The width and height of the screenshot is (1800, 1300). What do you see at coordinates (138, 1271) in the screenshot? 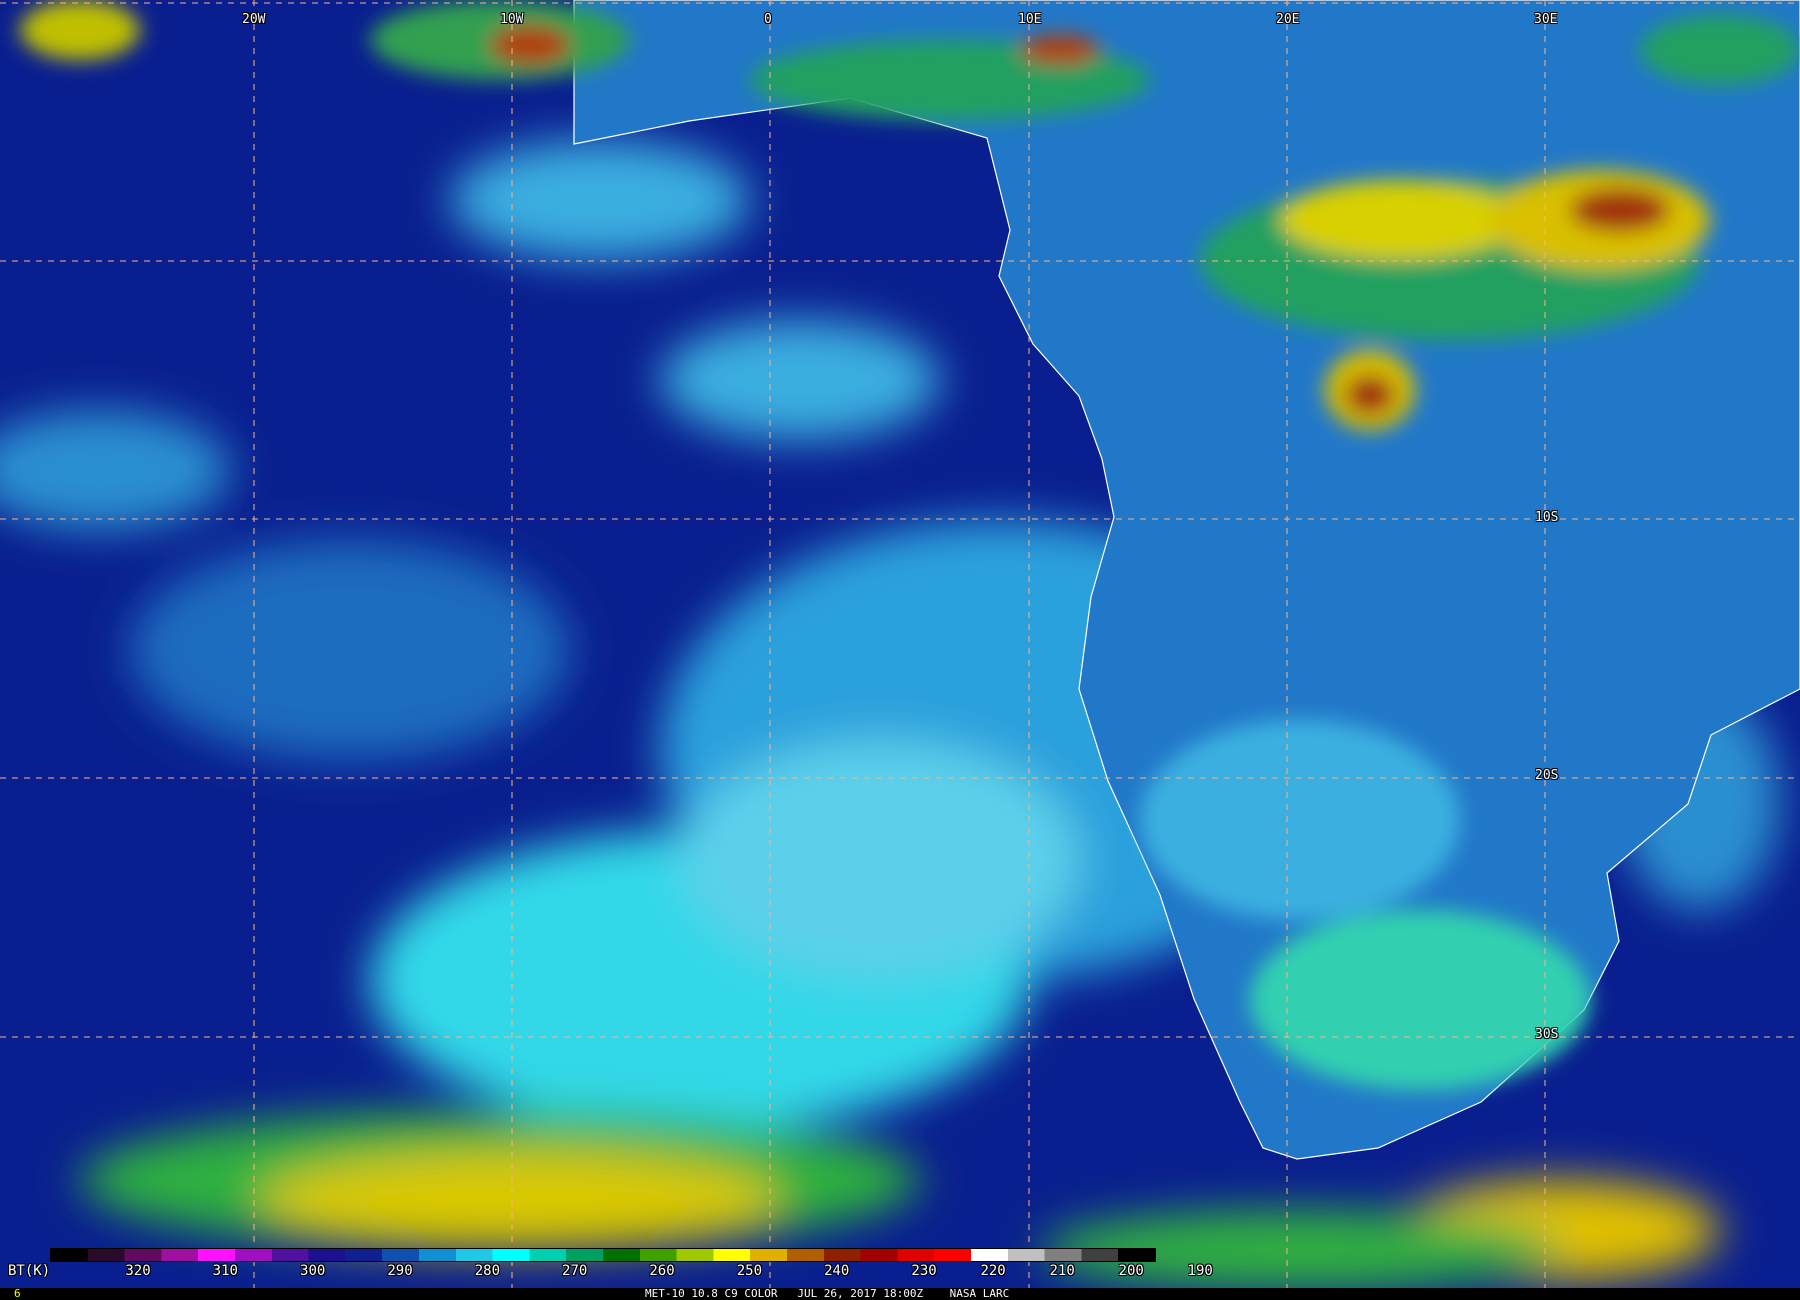
I see `colorbar-tick-label: 320` at bounding box center [138, 1271].